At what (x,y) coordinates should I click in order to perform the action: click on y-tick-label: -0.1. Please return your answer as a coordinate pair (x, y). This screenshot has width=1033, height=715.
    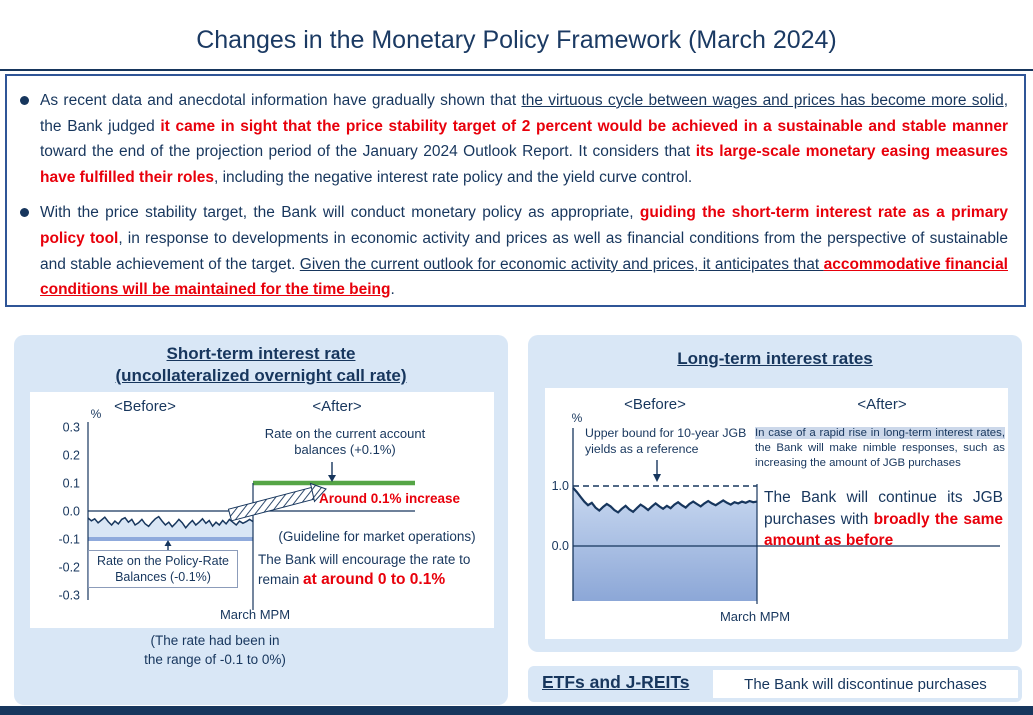
    Looking at the image, I should click on (69, 540).